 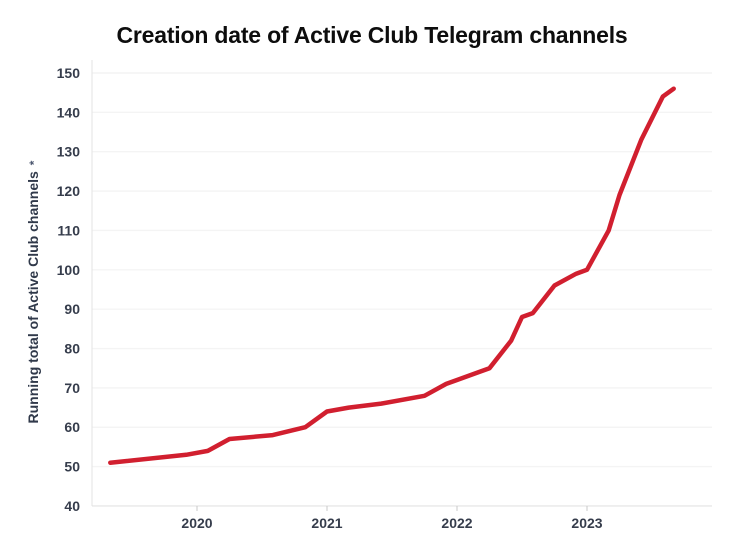 What do you see at coordinates (69, 191) in the screenshot?
I see `y-tick-label: 120` at bounding box center [69, 191].